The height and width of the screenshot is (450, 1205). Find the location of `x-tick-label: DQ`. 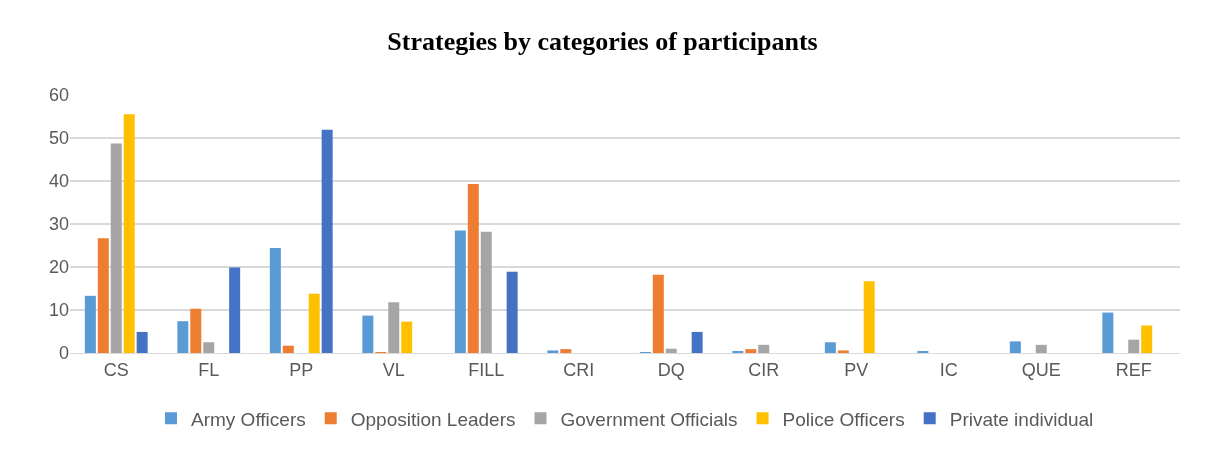

x-tick-label: DQ is located at coordinates (671, 369).